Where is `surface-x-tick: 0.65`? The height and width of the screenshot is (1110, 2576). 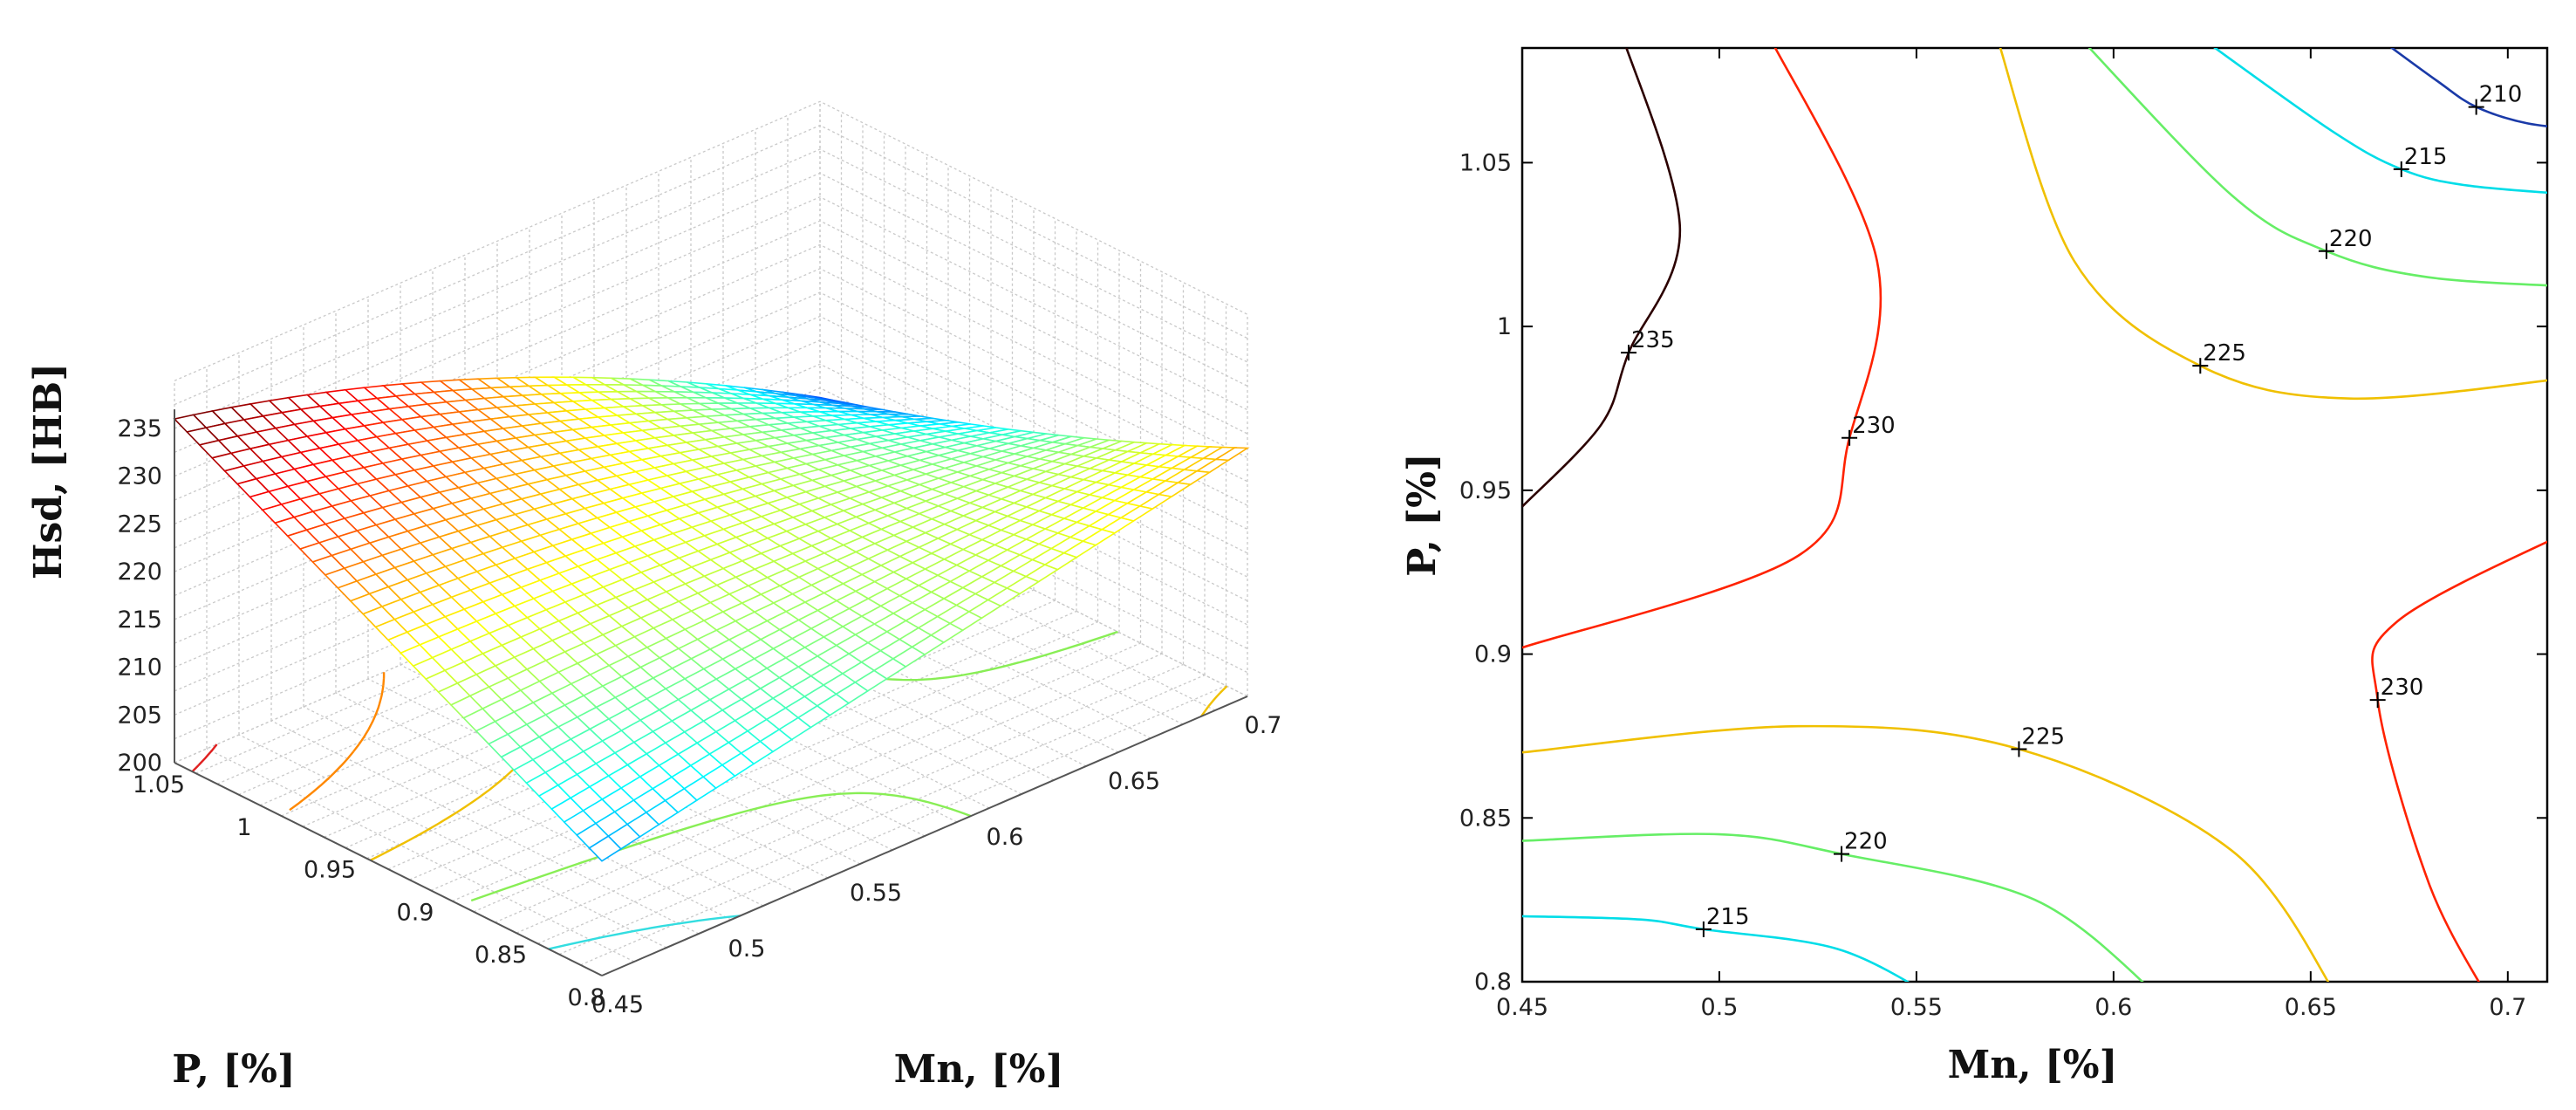
surface-x-tick: 0.65 is located at coordinates (1134, 781).